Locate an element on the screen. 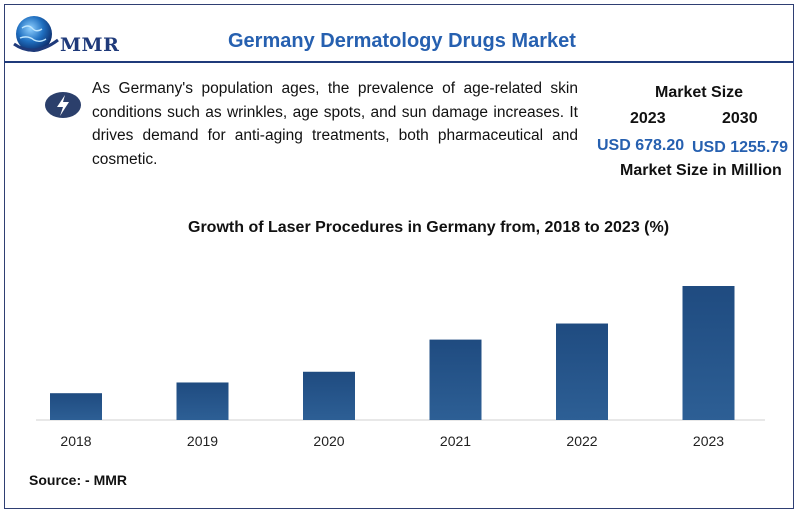  market-size-heading: Market Size is located at coordinates (699, 92).